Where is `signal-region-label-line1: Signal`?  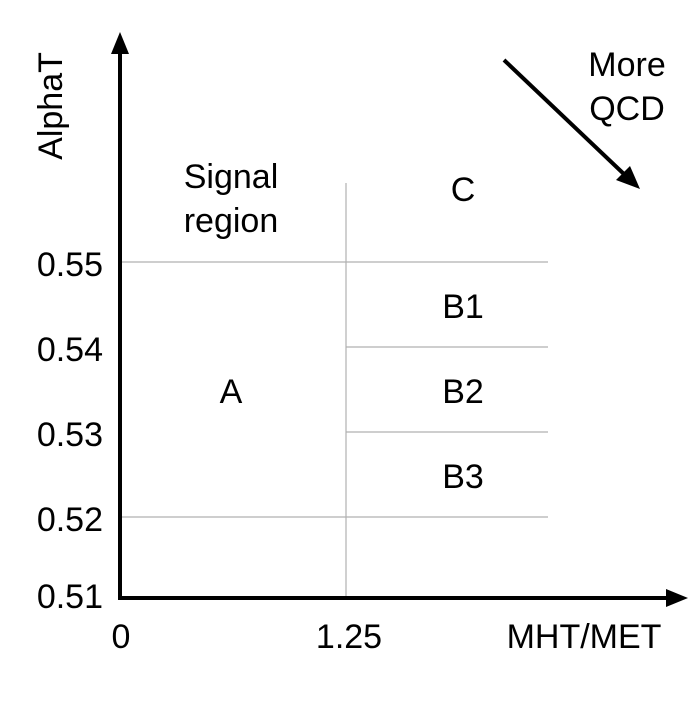 signal-region-label-line1: Signal is located at coordinates (231, 177).